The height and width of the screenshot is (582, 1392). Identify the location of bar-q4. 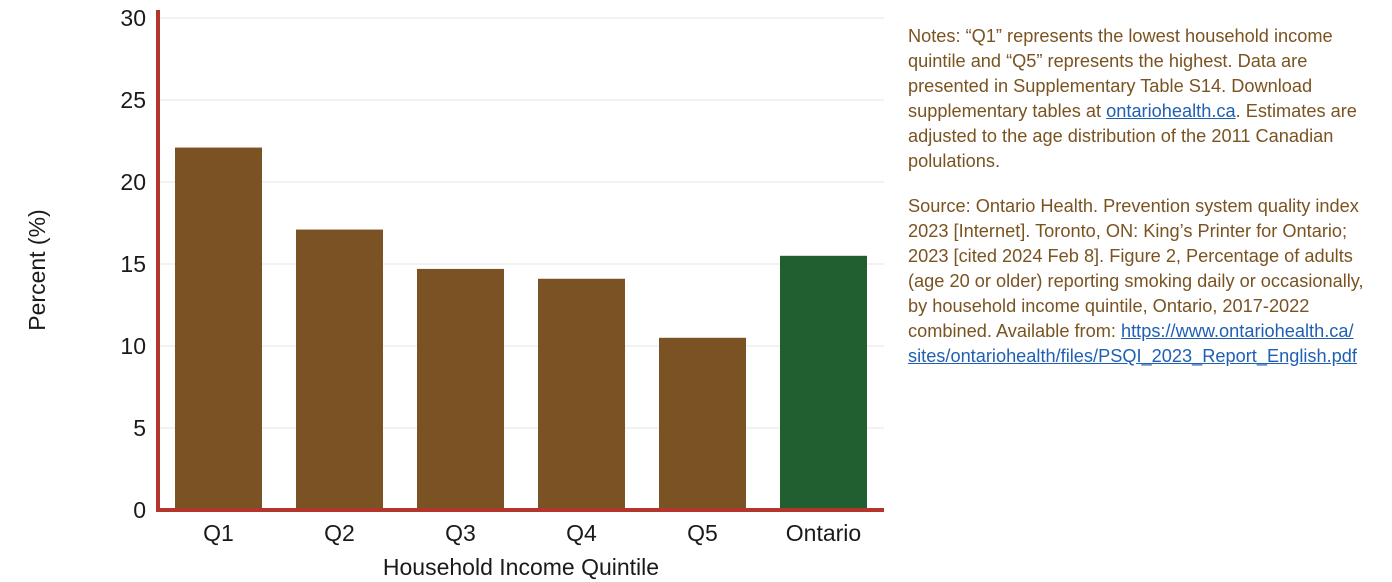
(581, 394).